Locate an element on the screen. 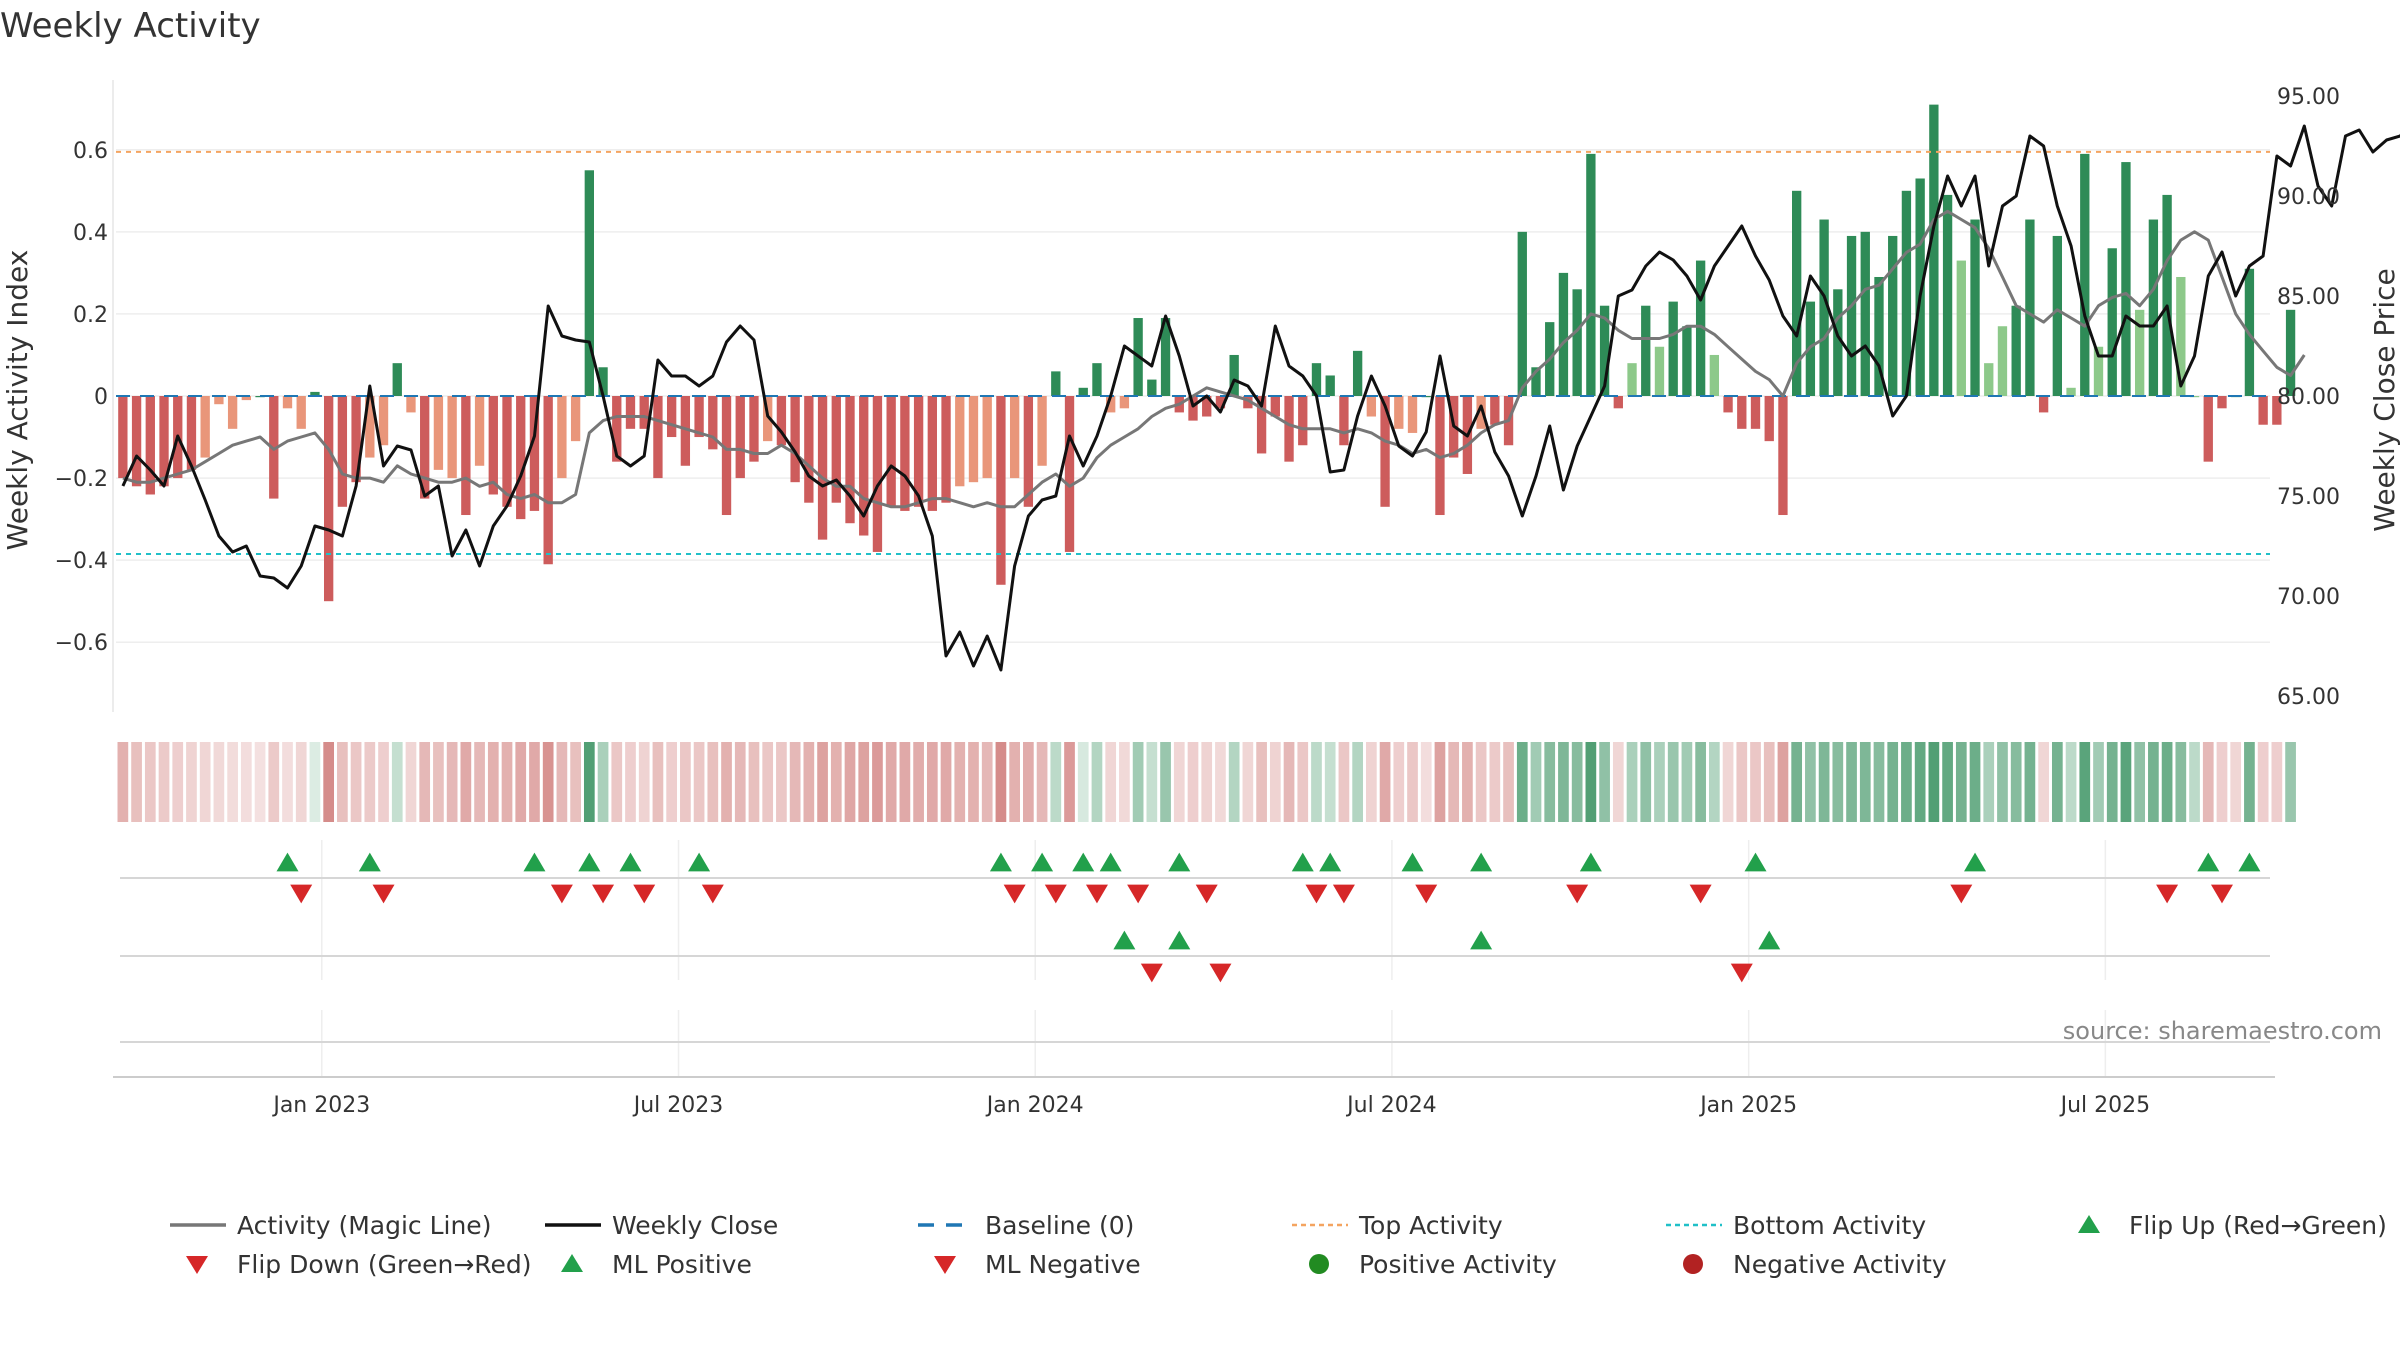  x-tick-label: Jan 2023 is located at coordinates (320, 1105).